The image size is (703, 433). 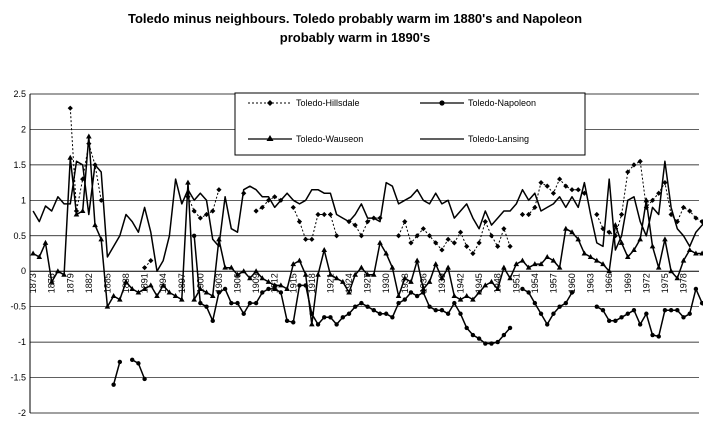 What do you see at coordinates (89, 283) in the screenshot?
I see `x-tick-label: 1882` at bounding box center [89, 283].